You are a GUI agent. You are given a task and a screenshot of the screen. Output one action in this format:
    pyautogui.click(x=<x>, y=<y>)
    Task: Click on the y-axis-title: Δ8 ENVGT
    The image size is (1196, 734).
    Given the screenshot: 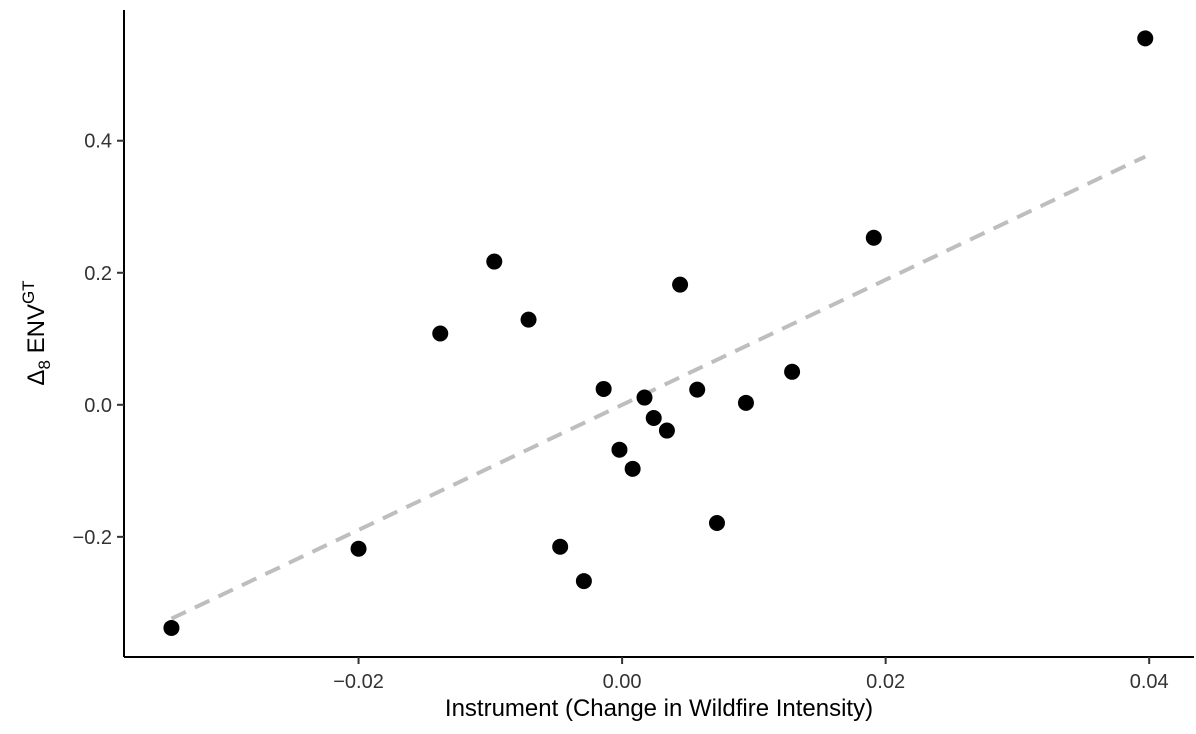 What is the action you would take?
    pyautogui.click(x=36, y=332)
    